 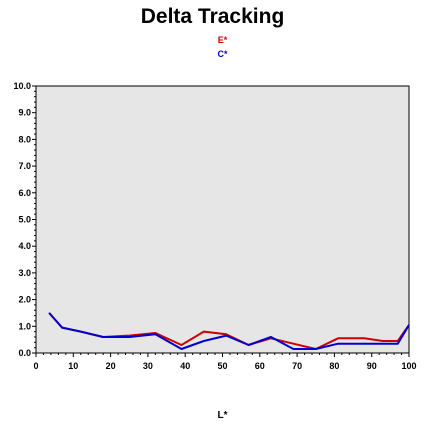 What do you see at coordinates (24, 300) in the screenshot?
I see `y-tick-label: 2.0` at bounding box center [24, 300].